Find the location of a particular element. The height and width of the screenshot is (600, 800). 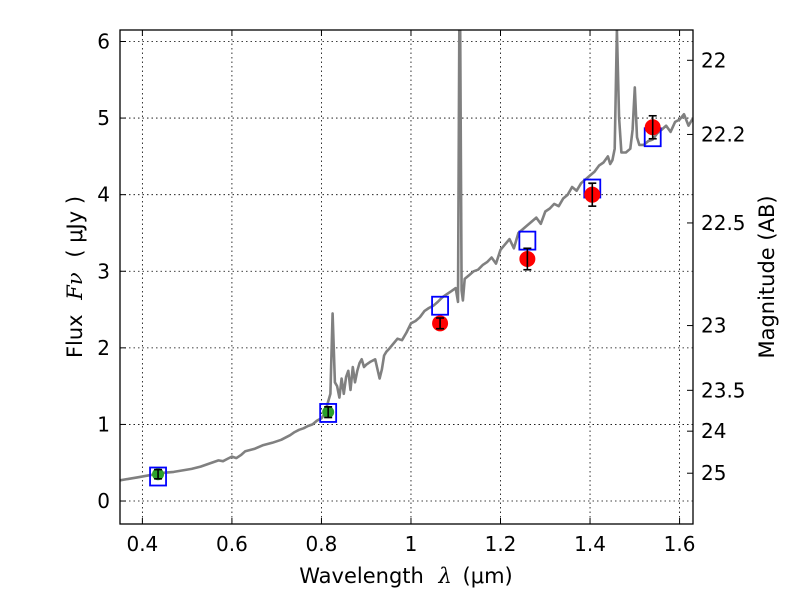

x-tick-label: 0.4 is located at coordinates (142, 544).